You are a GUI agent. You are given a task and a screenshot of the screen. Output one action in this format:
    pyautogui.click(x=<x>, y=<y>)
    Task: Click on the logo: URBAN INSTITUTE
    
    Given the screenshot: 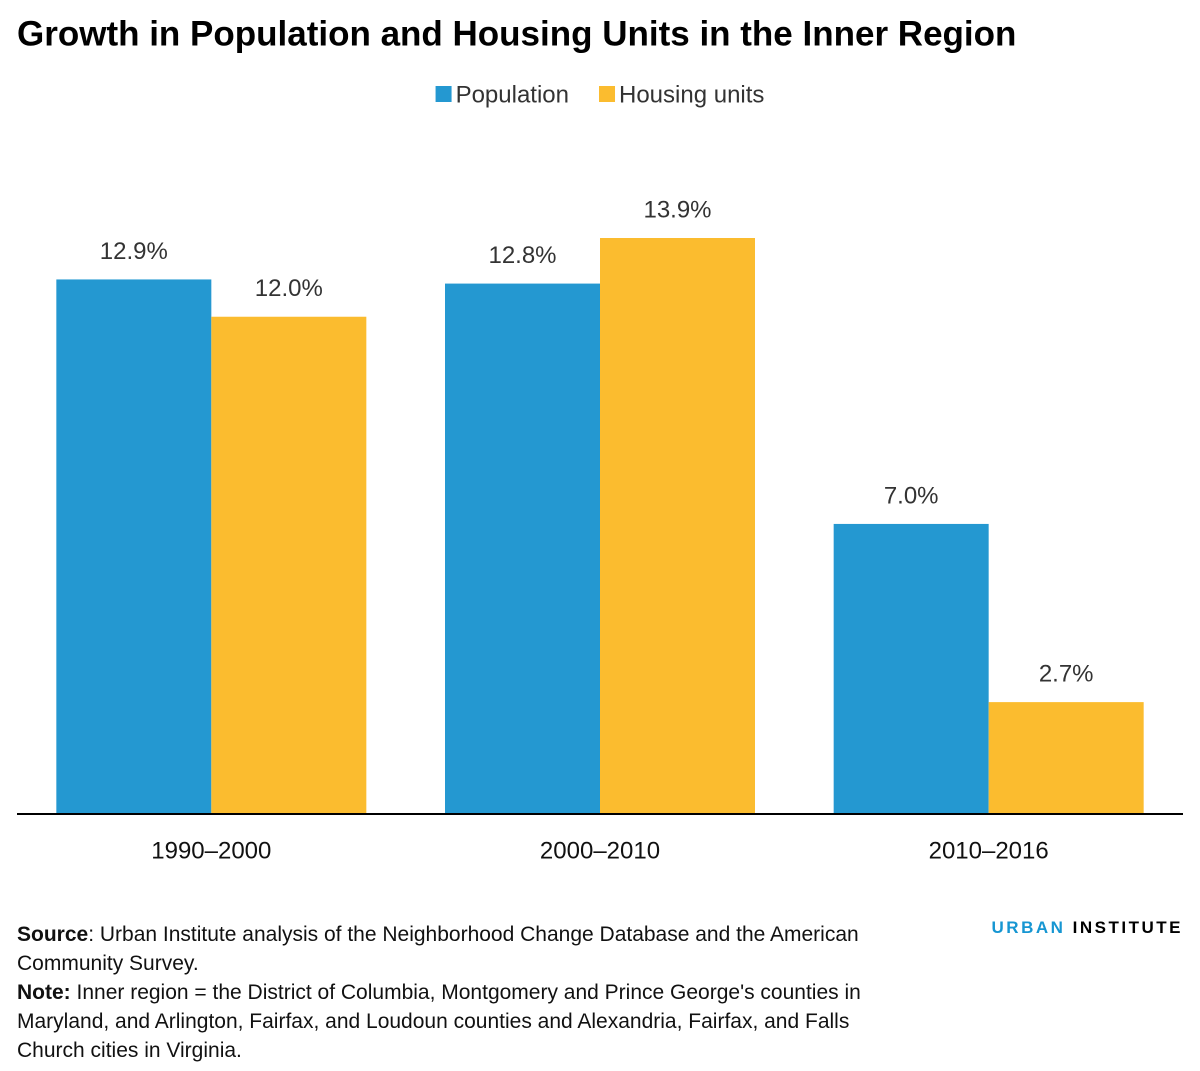 What is the action you would take?
    pyautogui.click(x=1087, y=928)
    